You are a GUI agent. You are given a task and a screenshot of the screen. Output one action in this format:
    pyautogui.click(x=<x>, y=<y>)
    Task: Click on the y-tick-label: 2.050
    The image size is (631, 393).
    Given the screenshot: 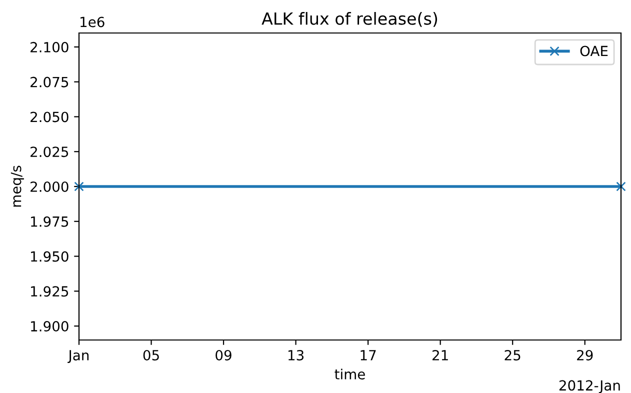 What is the action you would take?
    pyautogui.click(x=49, y=117)
    